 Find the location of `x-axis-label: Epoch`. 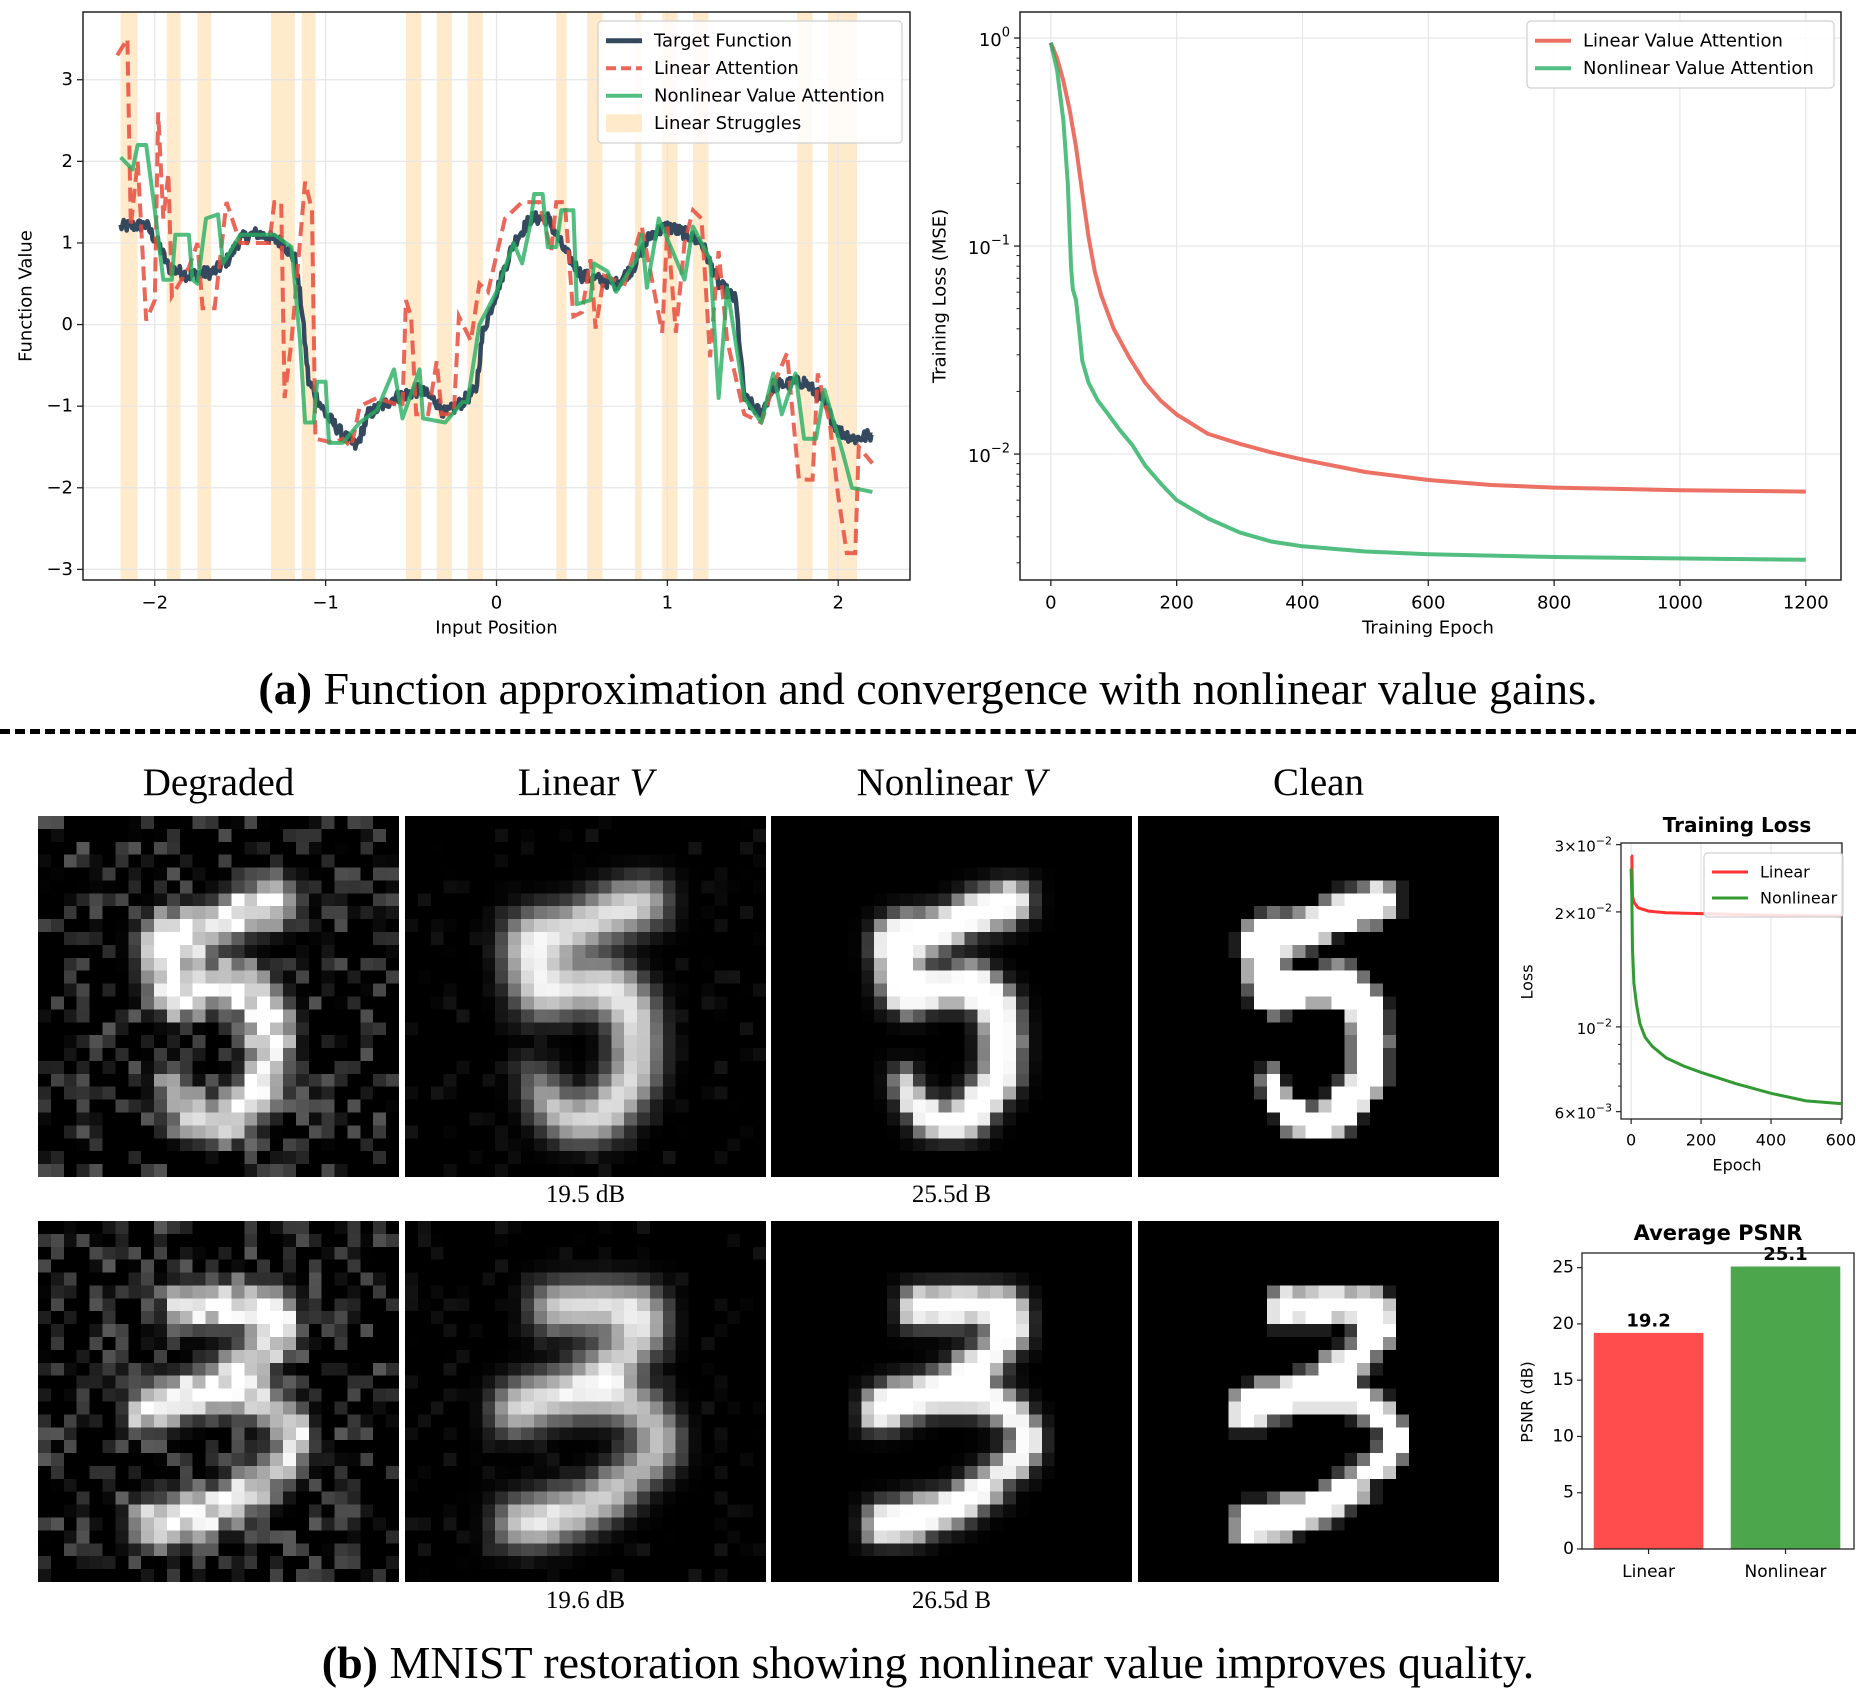

x-axis-label: Epoch is located at coordinates (1737, 1165).